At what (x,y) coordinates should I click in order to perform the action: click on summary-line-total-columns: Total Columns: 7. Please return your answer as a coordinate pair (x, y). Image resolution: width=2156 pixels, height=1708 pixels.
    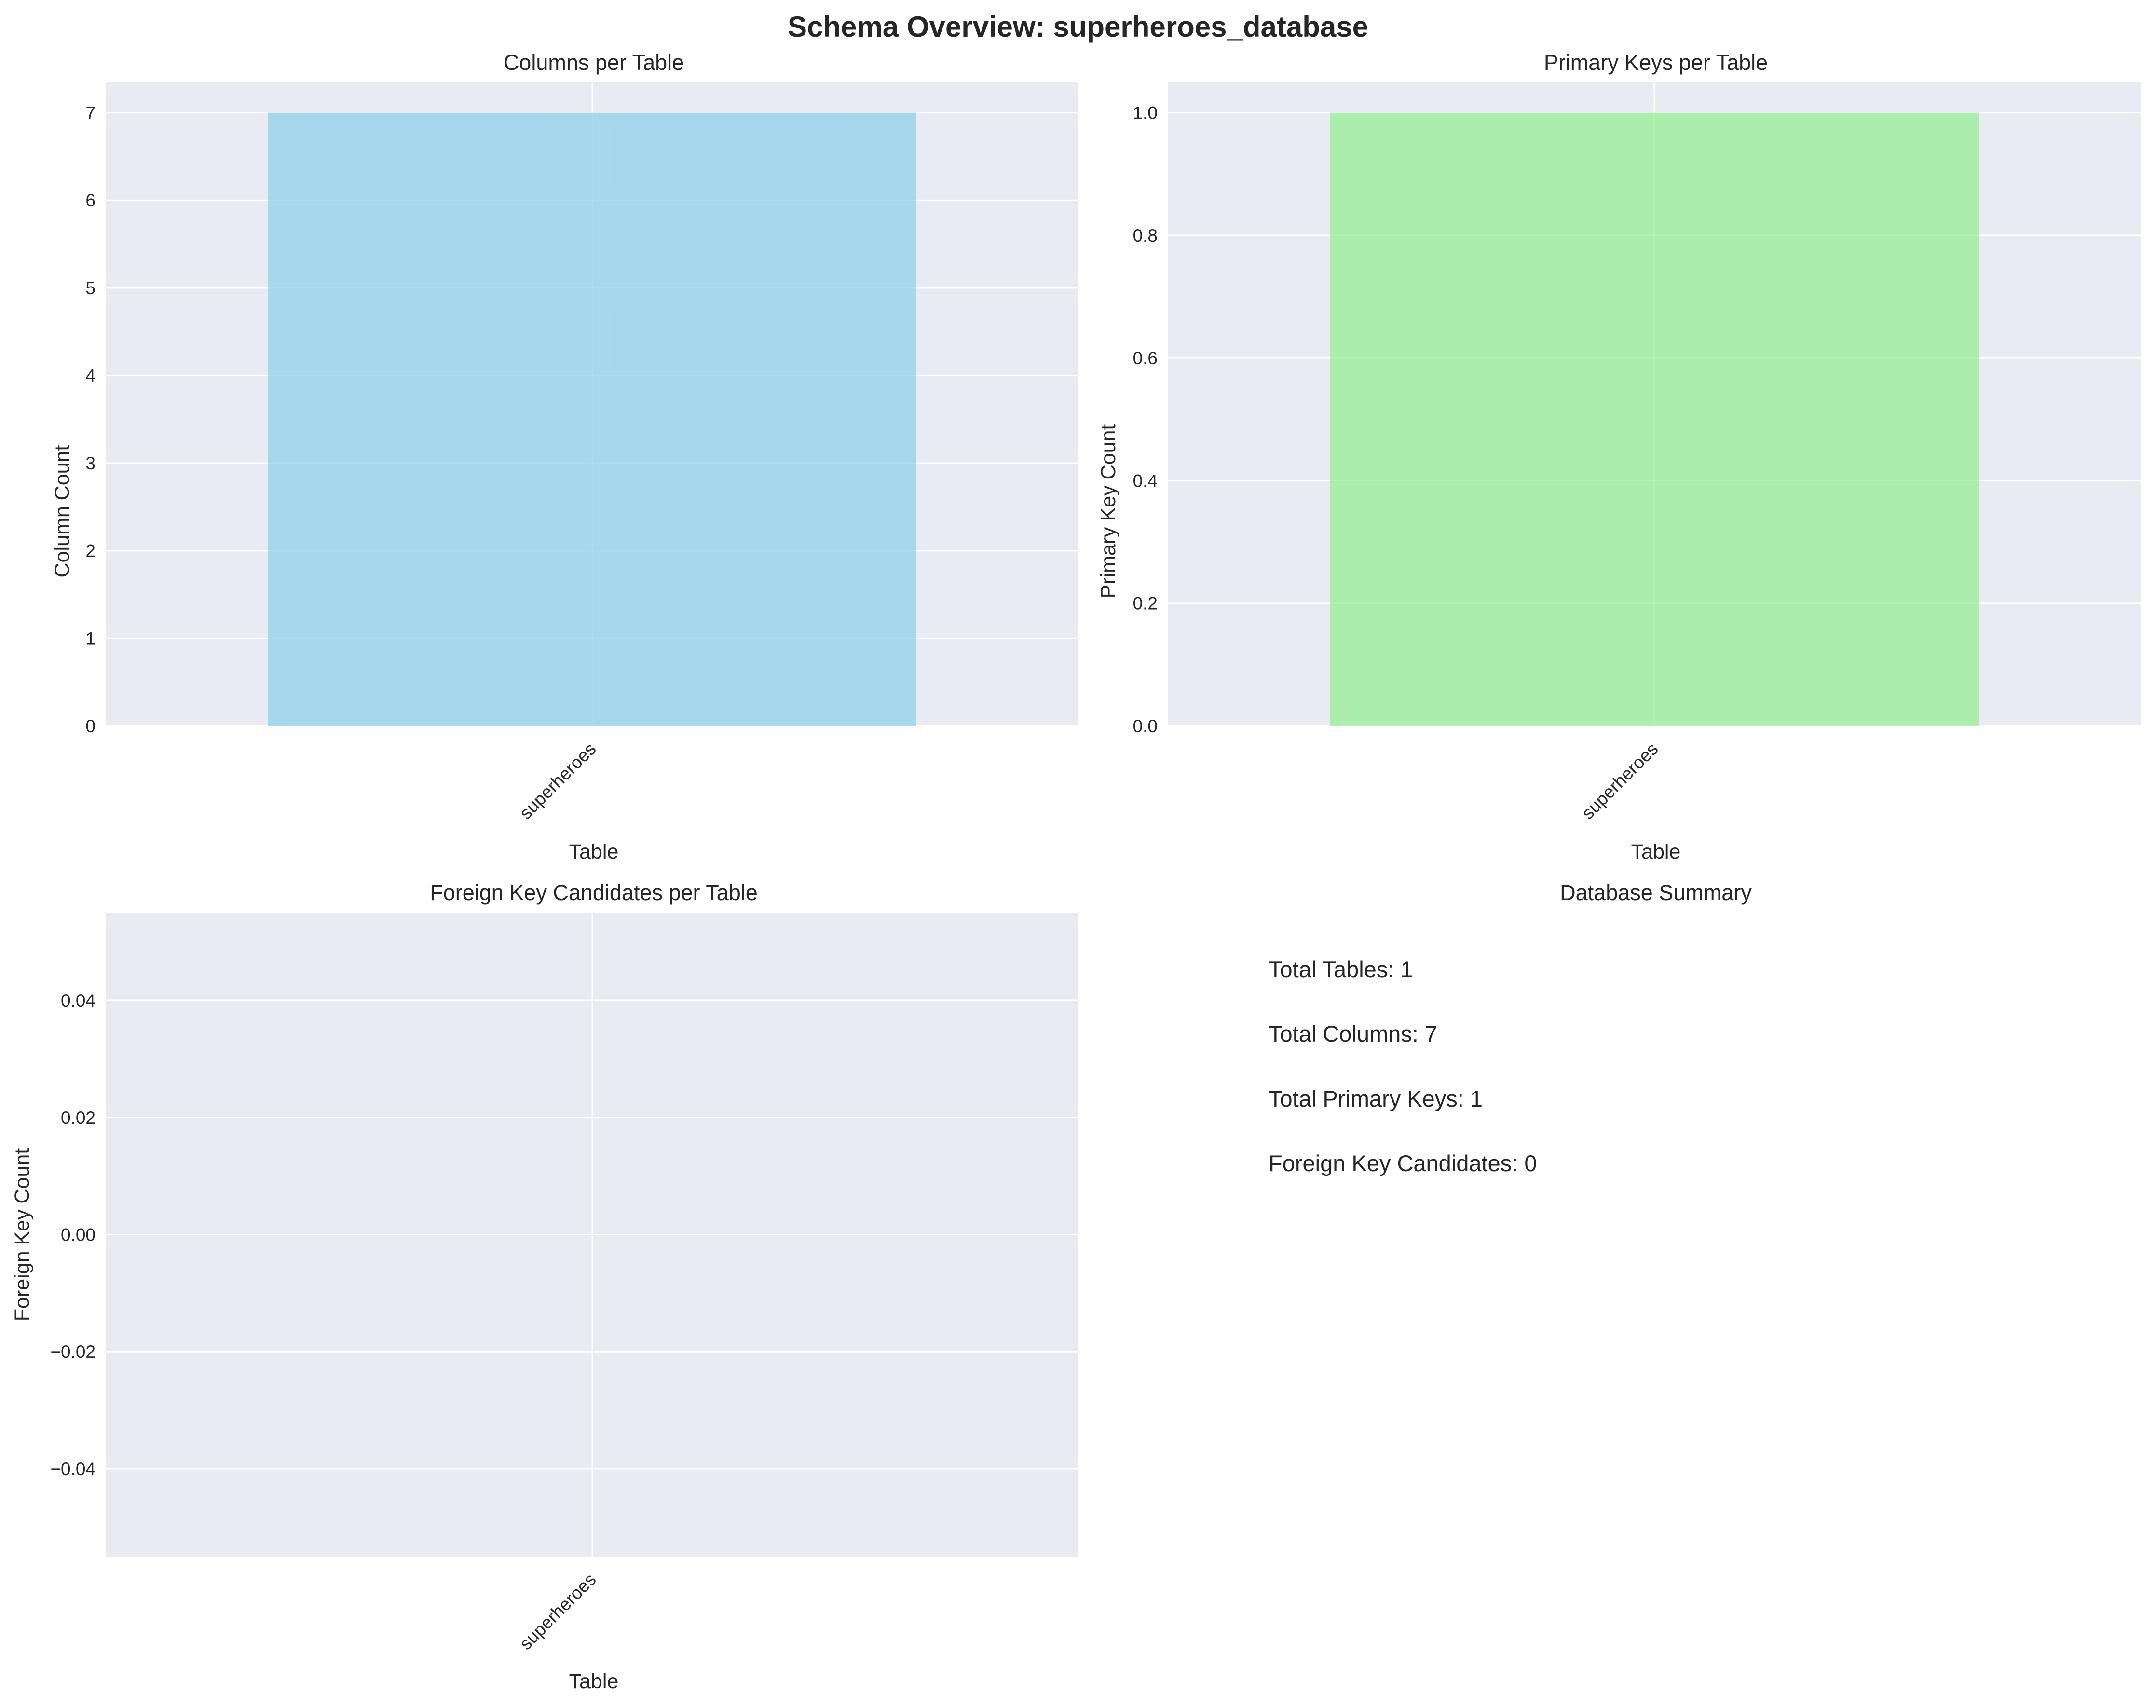
    Looking at the image, I should click on (1353, 1034).